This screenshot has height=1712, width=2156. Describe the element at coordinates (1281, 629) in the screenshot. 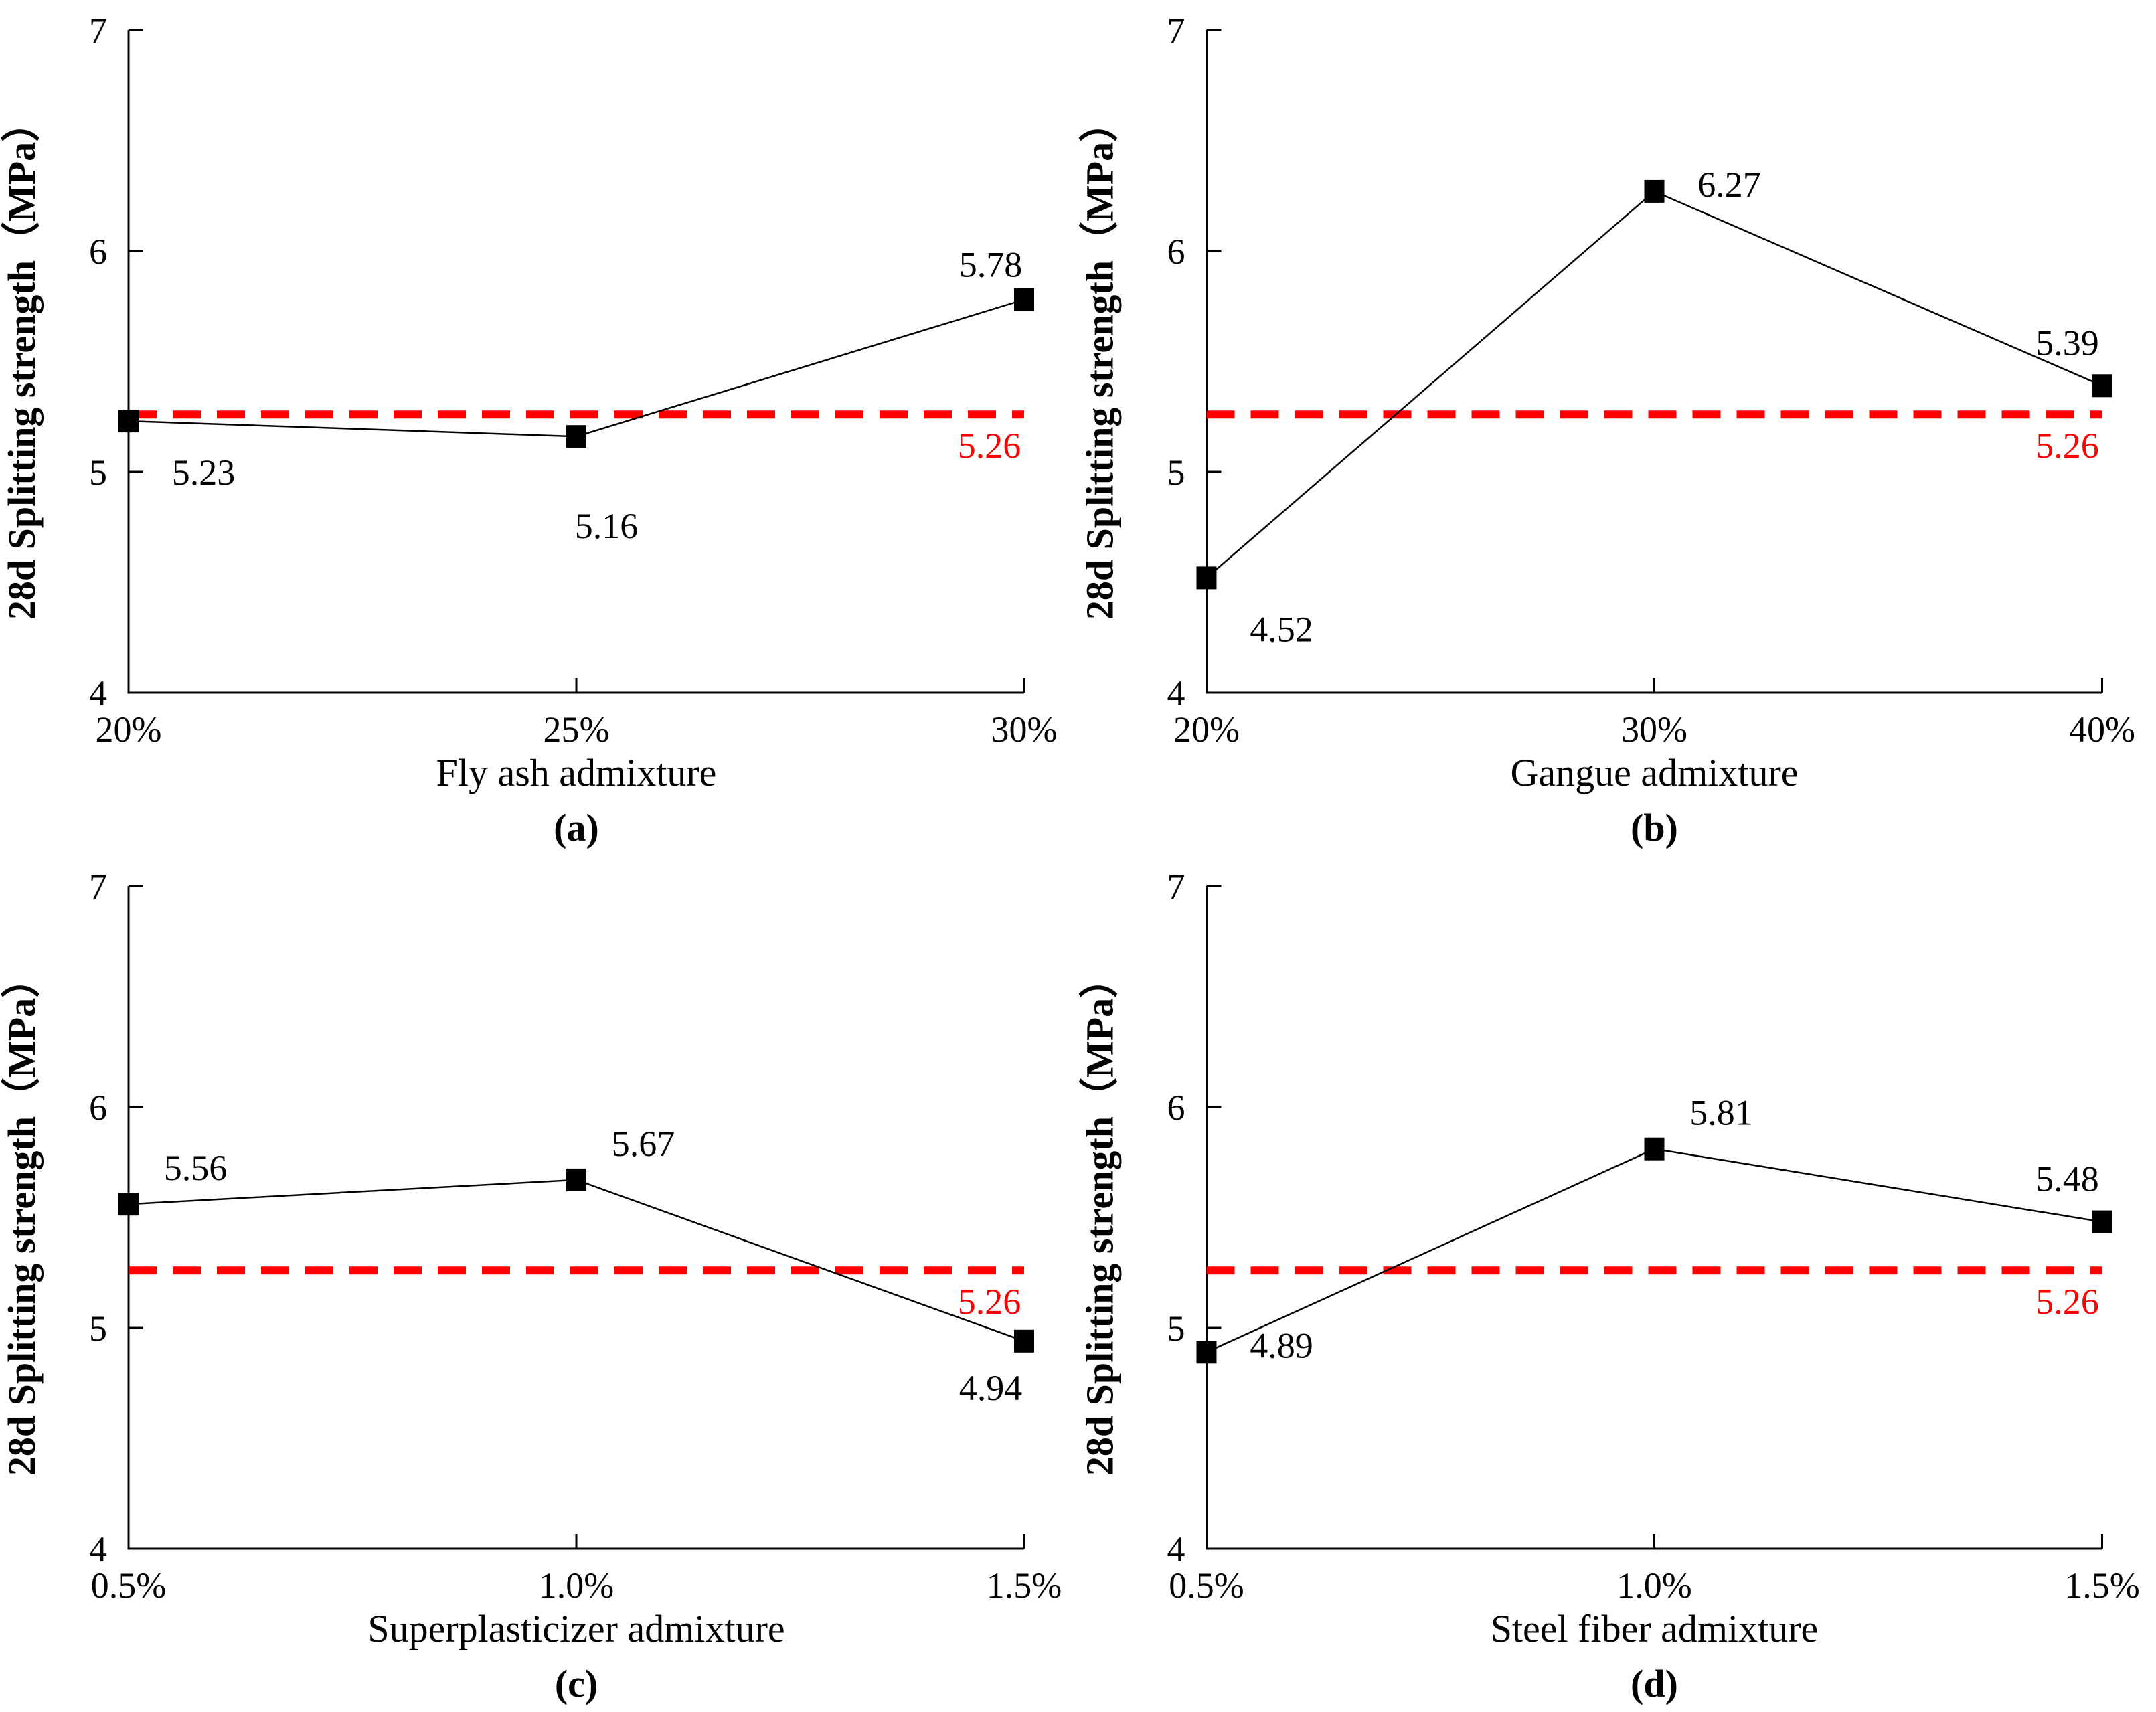

I see `data-point-label: 4.52` at that location.